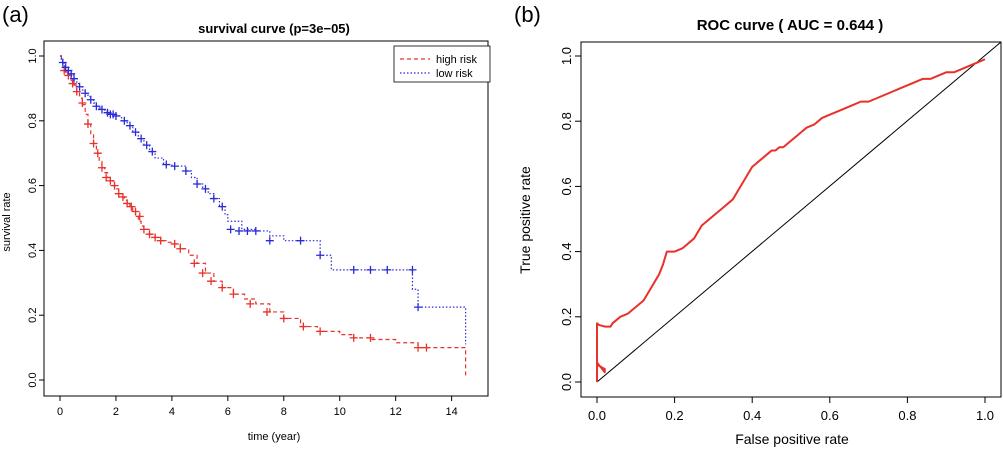 The image size is (1003, 452). What do you see at coordinates (566, 56) in the screenshot?
I see `roc-y-tick-label: 1.0` at bounding box center [566, 56].